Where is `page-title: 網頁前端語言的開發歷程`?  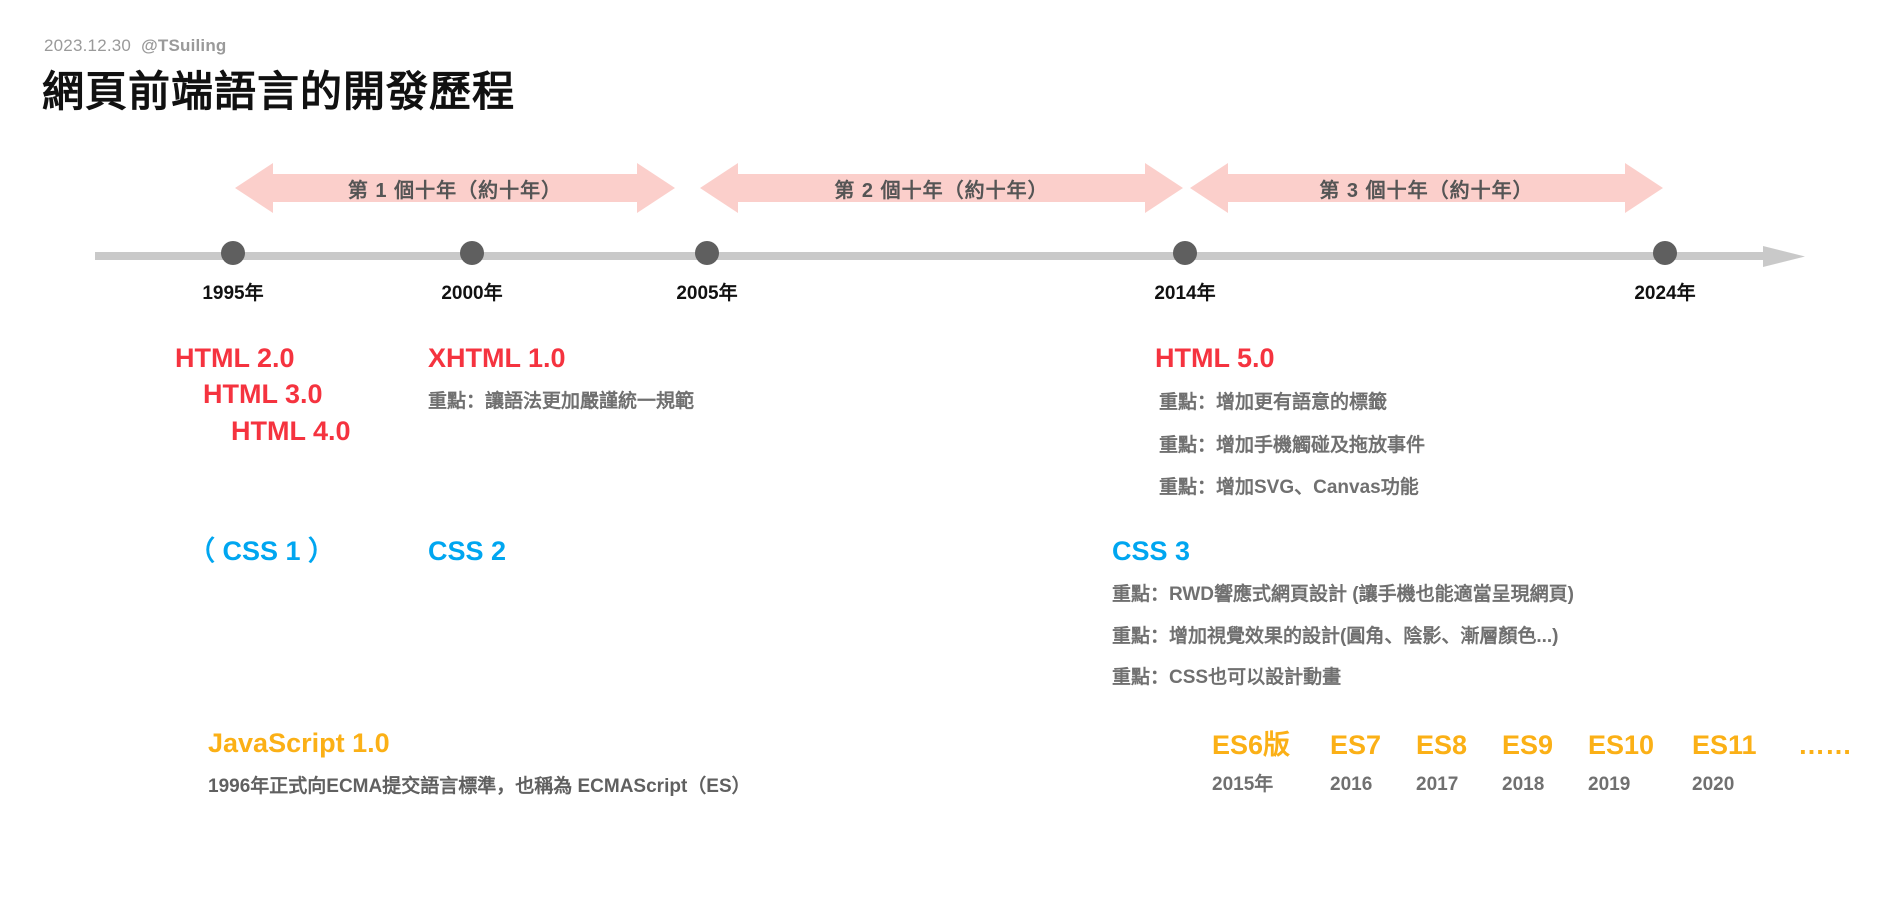
page-title: 網頁前端語言的開發歷程 is located at coordinates (279, 91).